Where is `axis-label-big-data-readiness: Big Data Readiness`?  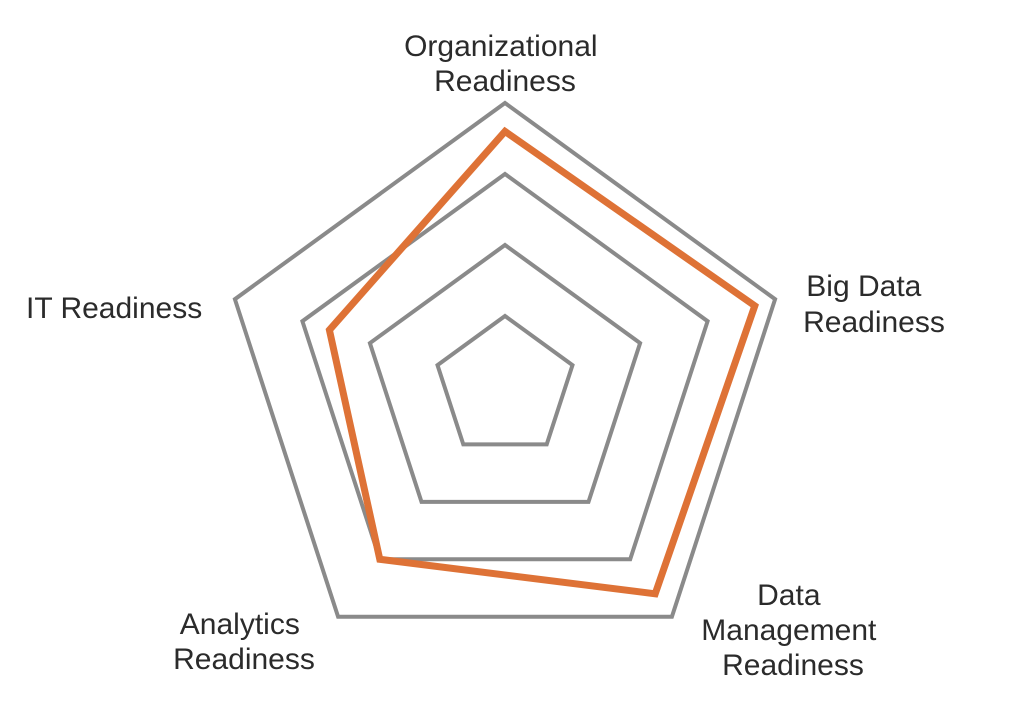
axis-label-big-data-readiness: Big Data Readiness is located at coordinates (874, 304).